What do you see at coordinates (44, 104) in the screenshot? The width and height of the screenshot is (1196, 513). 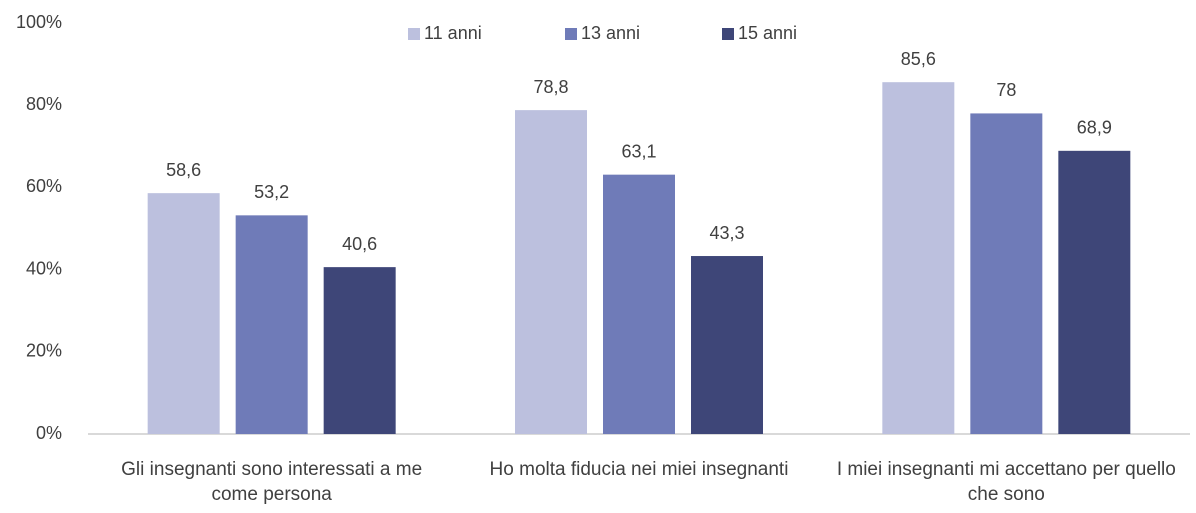 I see `y-tick-label: 80%` at bounding box center [44, 104].